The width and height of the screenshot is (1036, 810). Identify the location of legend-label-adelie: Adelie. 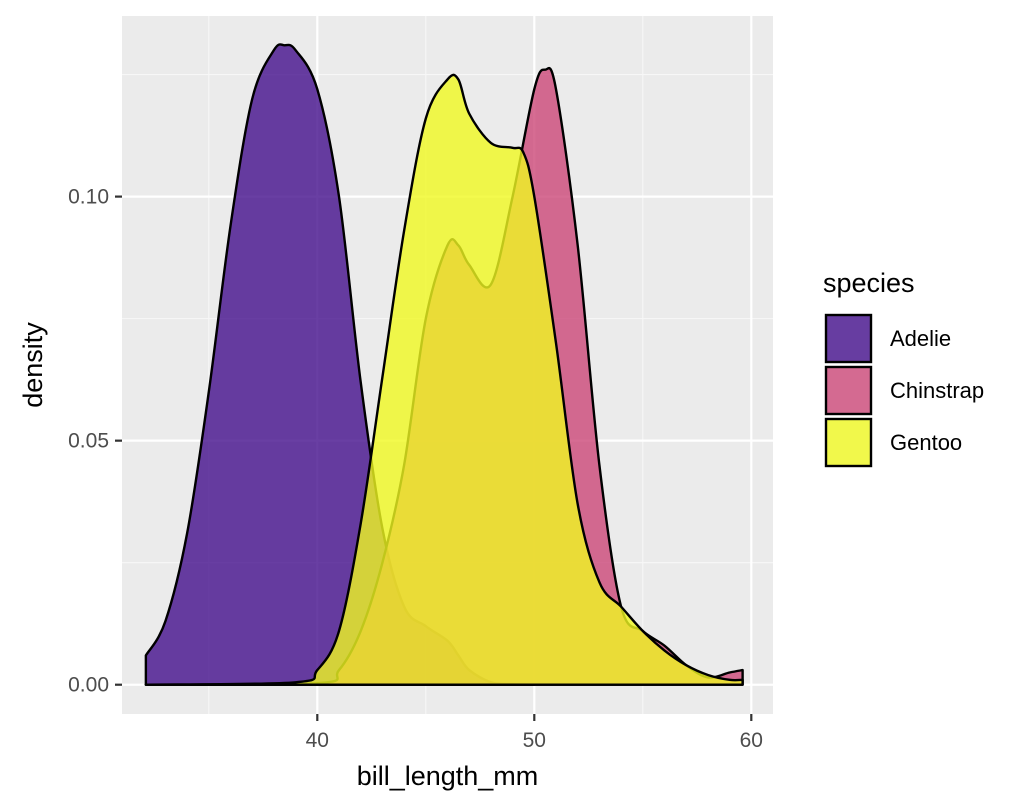
(920, 338).